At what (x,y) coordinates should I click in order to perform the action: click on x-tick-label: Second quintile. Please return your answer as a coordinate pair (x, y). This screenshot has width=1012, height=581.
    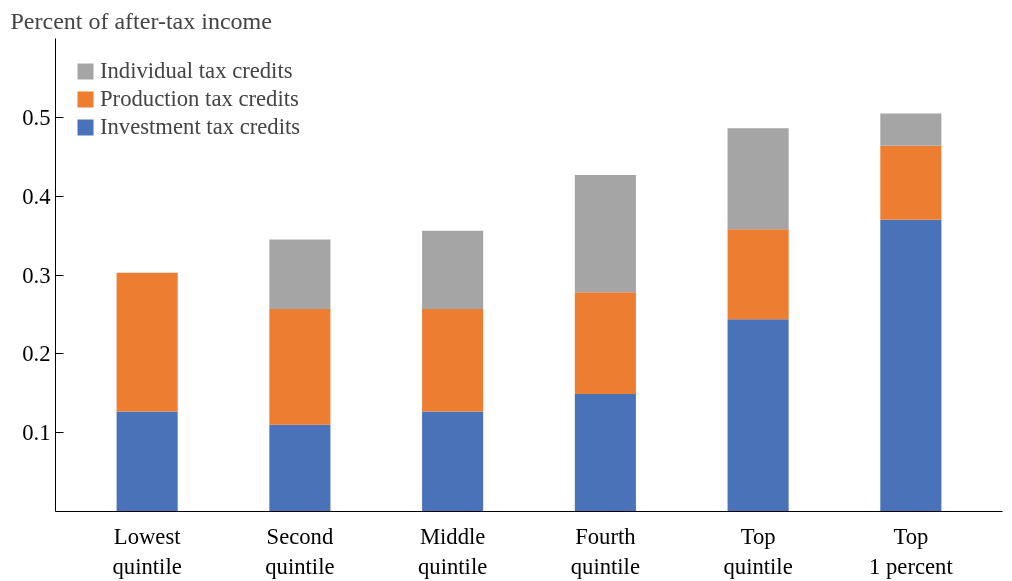
    Looking at the image, I should click on (300, 551).